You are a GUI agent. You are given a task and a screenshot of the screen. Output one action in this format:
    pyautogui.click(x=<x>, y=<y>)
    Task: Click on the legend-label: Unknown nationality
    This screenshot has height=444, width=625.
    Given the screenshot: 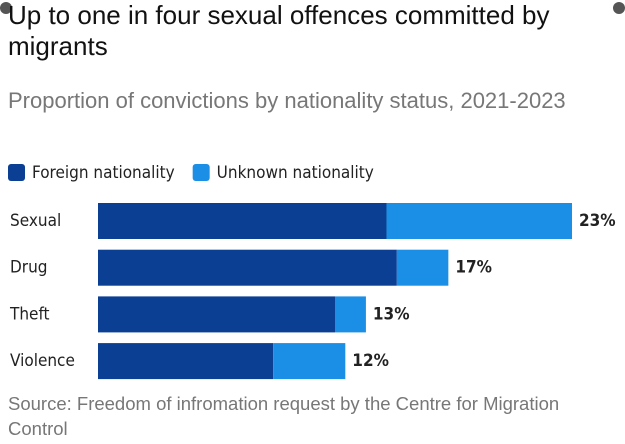 What is the action you would take?
    pyautogui.click(x=295, y=173)
    